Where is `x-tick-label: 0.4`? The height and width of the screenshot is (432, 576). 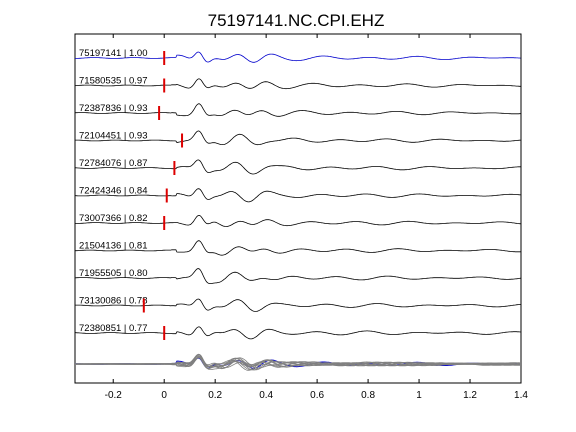 x-tick-label: 0.4 is located at coordinates (266, 395).